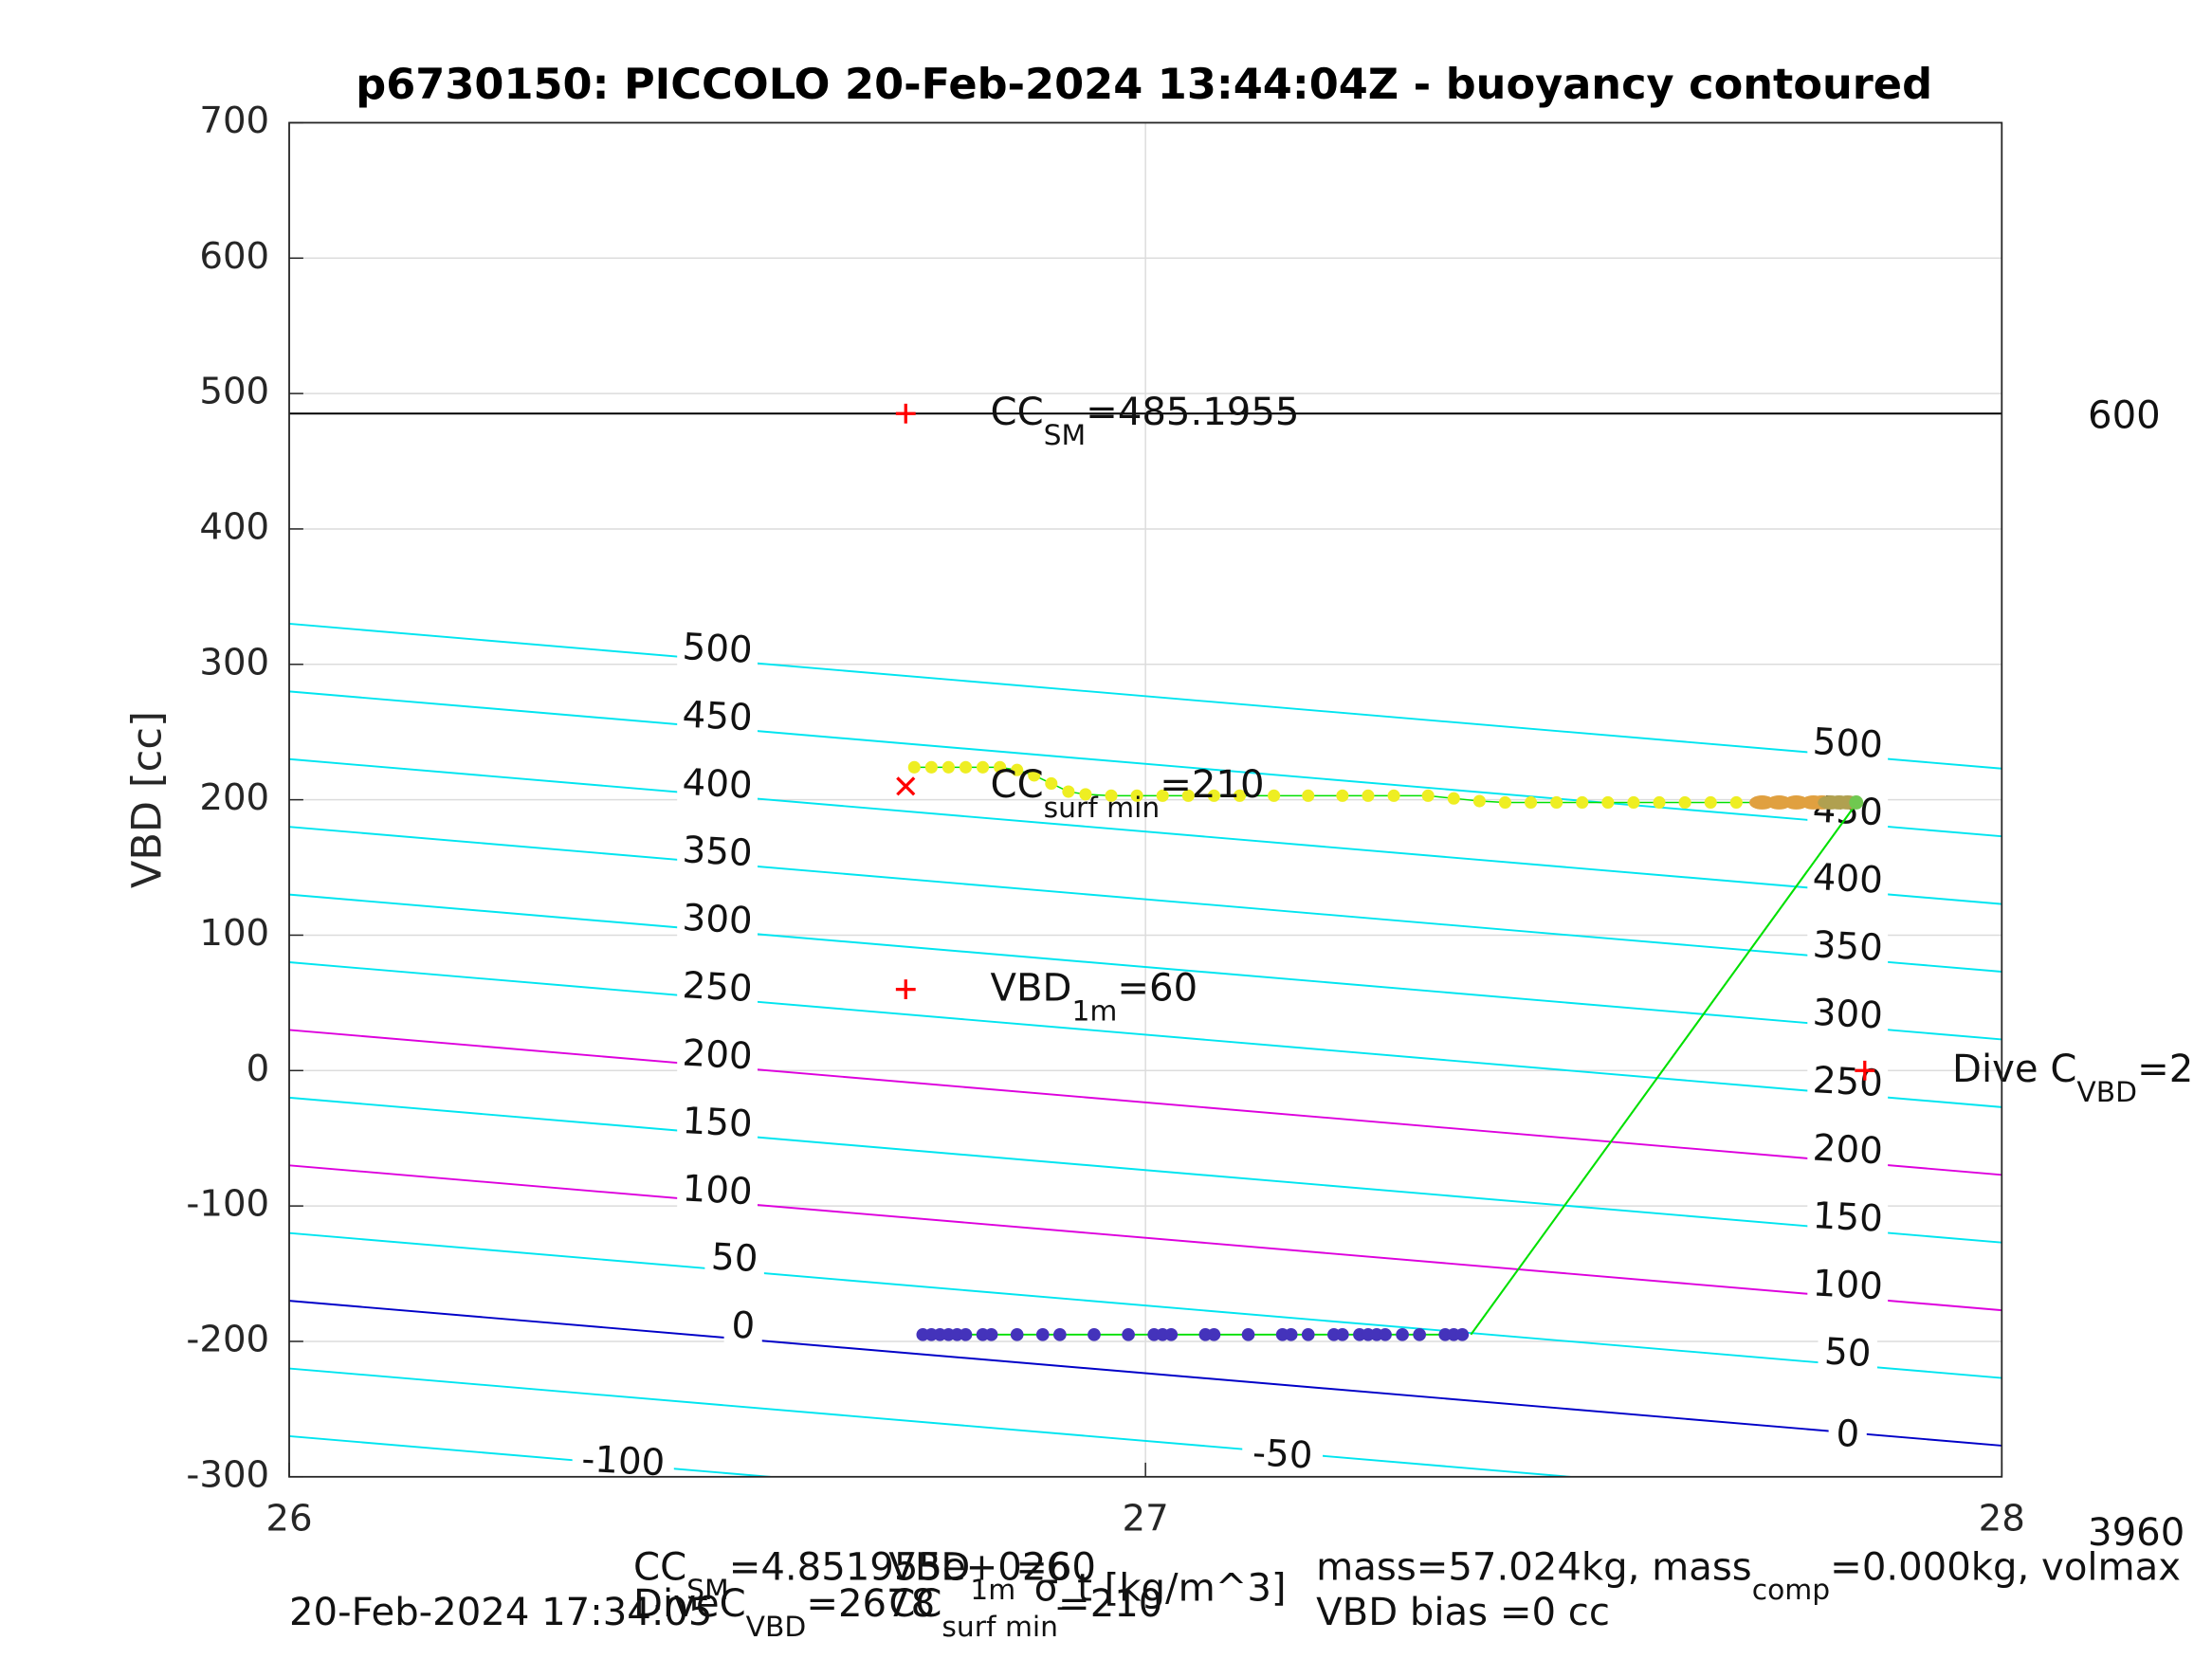 The height and width of the screenshot is (1659, 2212). I want to click on footer-vbd1m-sub: 1m, so click(992, 1590).